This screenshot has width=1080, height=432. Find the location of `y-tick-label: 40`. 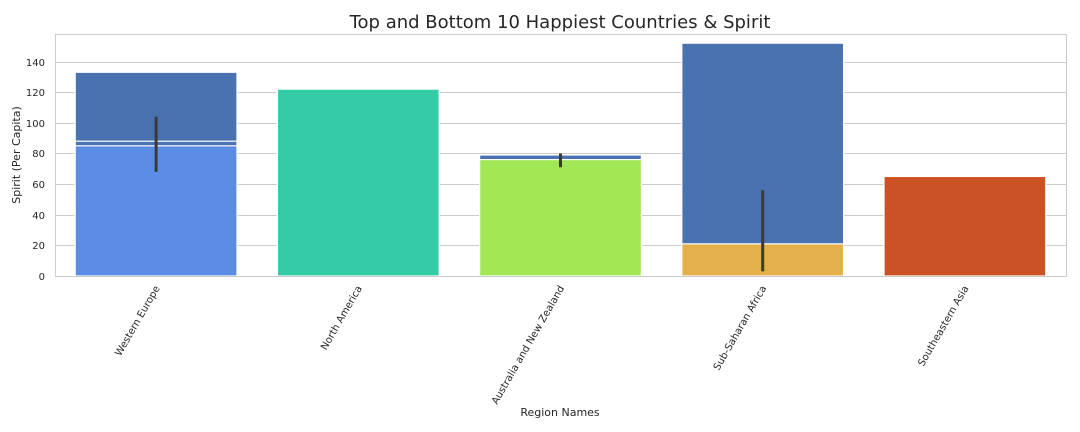

y-tick-label: 40 is located at coordinates (38, 216).